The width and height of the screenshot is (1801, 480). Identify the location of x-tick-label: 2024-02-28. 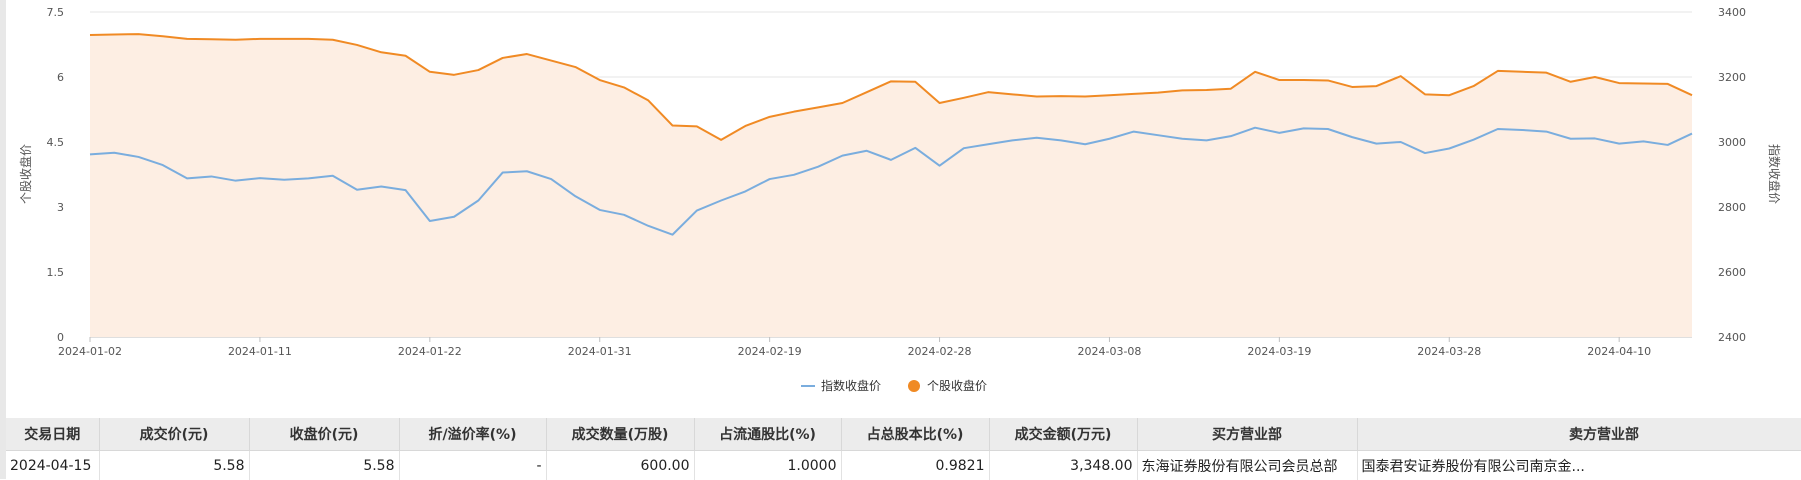
(940, 351).